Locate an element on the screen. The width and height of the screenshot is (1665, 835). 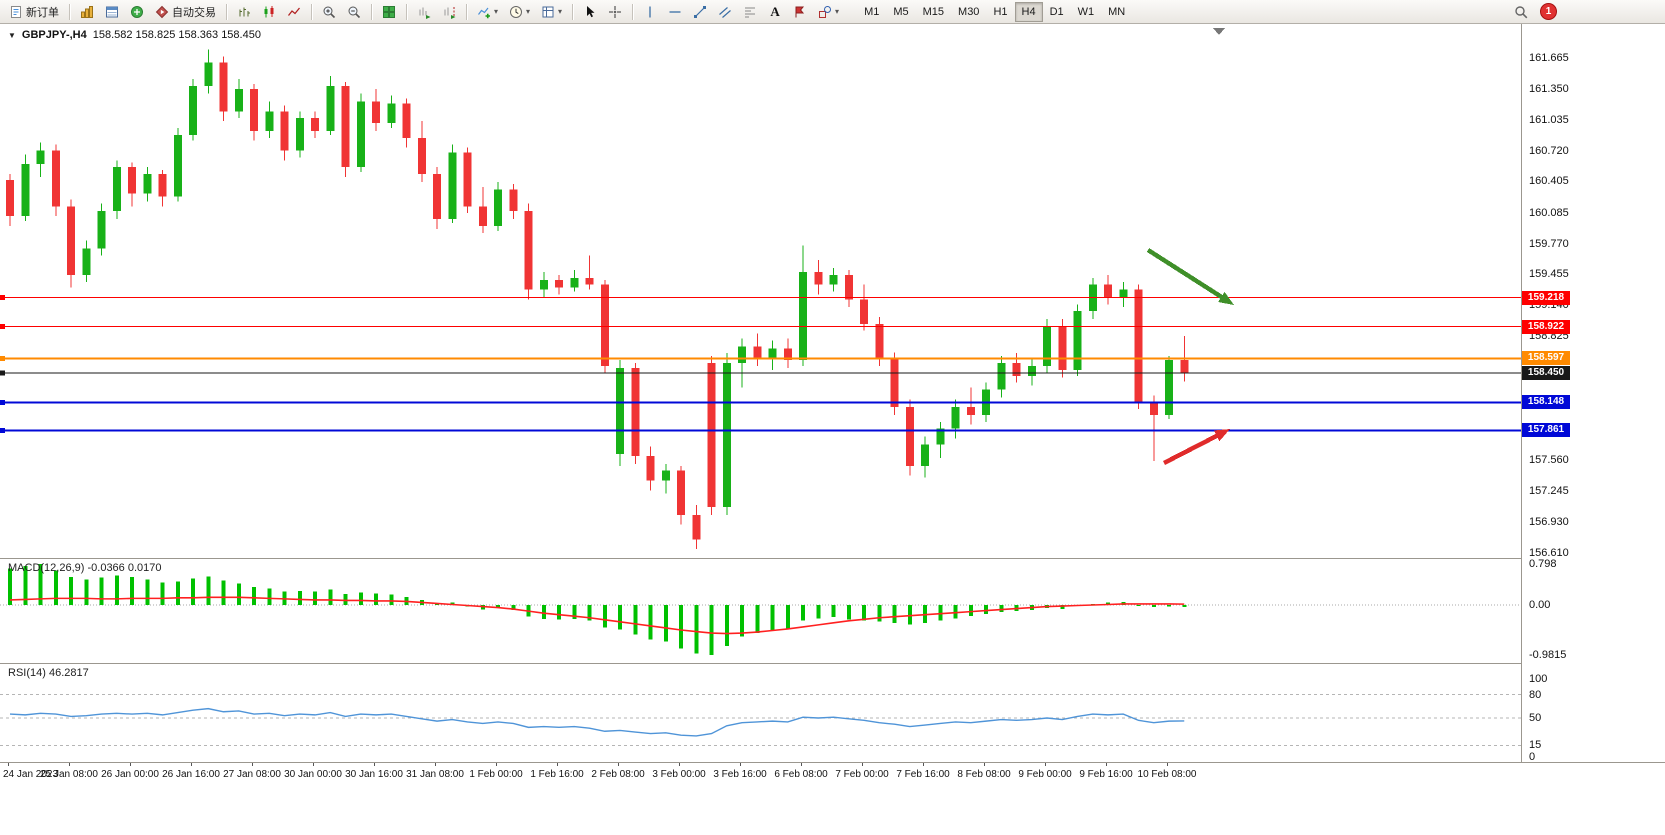
timeframe-button-m15: M15 is located at coordinates (933, 12).